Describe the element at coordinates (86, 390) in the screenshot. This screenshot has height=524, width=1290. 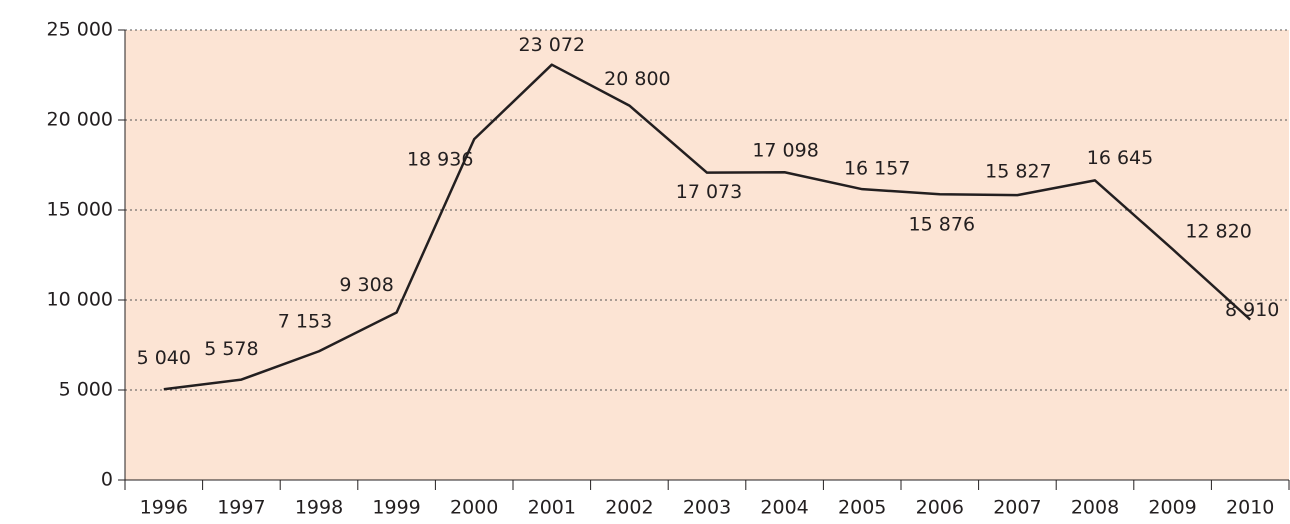
I see `y-tick-label: 5 000` at that location.